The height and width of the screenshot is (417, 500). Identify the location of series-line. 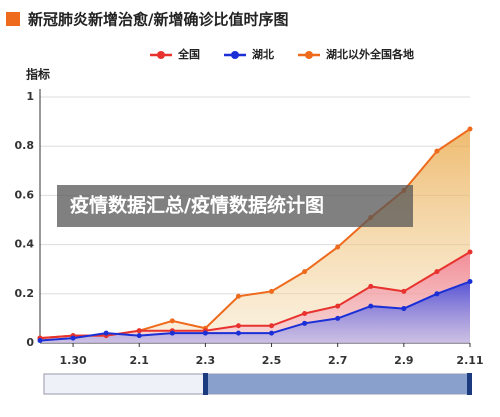
(255, 311).